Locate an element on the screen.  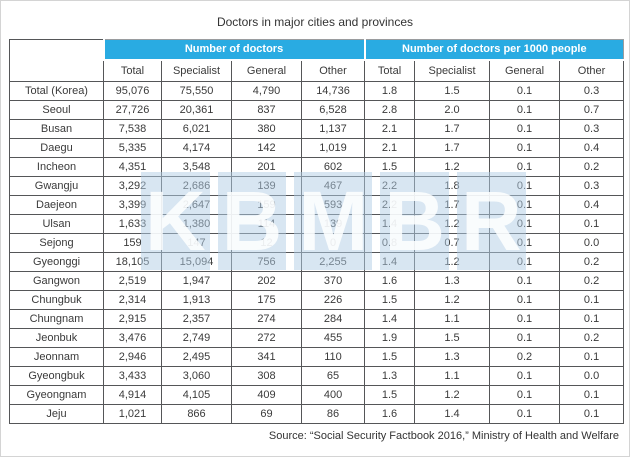
table-row: Busan 7,538 6,021 380 1,137 2.1 1.7 0.1 0.3 is located at coordinates (317, 129).